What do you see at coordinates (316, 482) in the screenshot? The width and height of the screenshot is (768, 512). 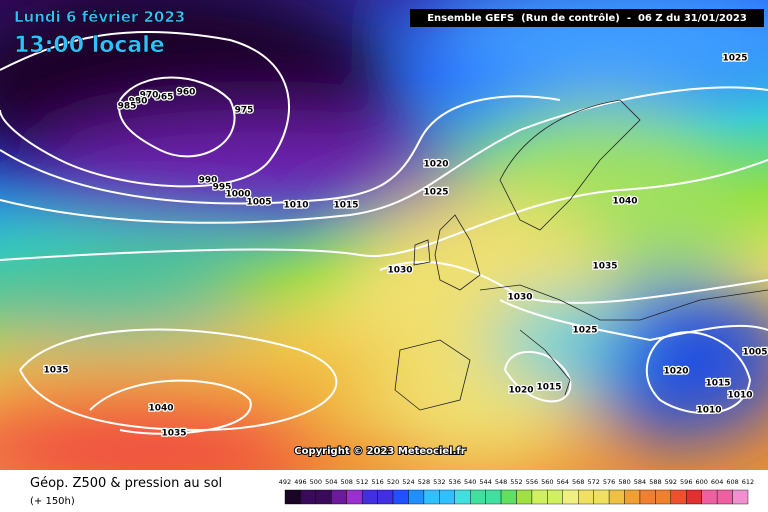 I see `scale-tick-label: 500` at bounding box center [316, 482].